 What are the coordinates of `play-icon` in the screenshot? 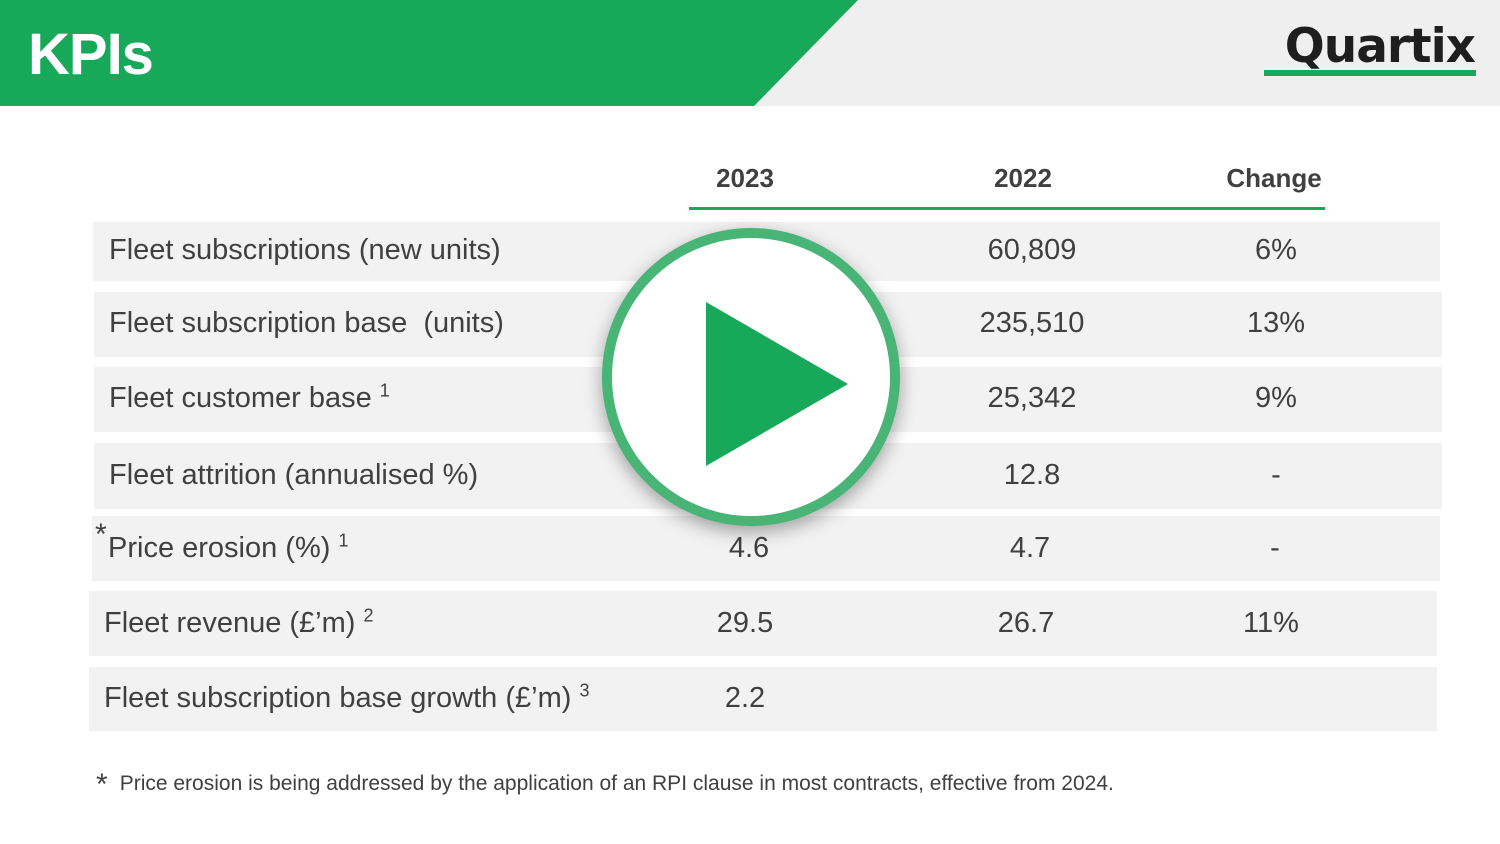 It's located at (777, 384).